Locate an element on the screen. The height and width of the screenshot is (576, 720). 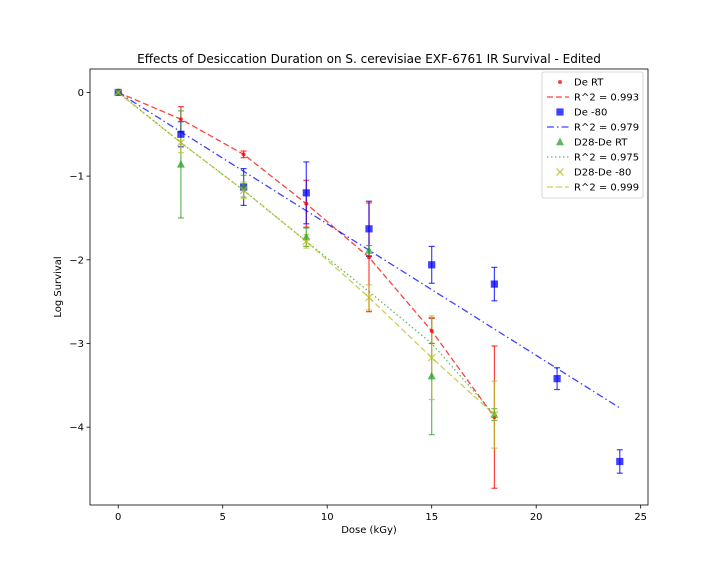
x-tick-label: 0 is located at coordinates (118, 517).